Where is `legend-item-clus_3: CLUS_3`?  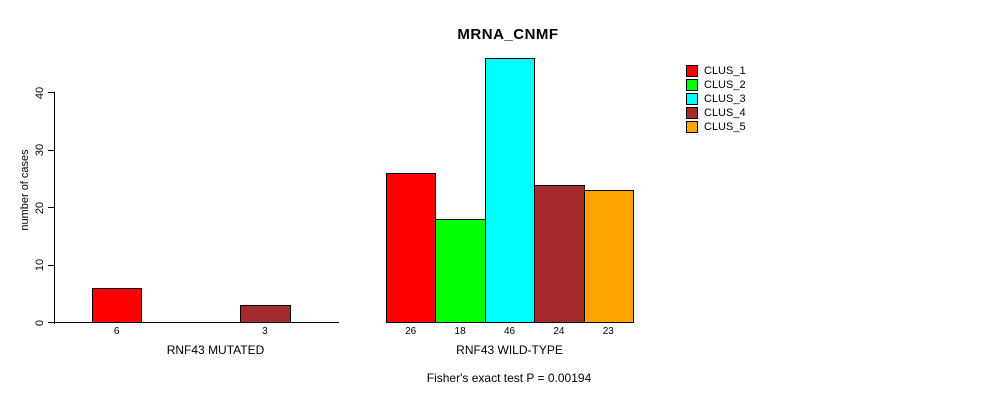
legend-item-clus_3: CLUS_3 is located at coordinates (716, 99).